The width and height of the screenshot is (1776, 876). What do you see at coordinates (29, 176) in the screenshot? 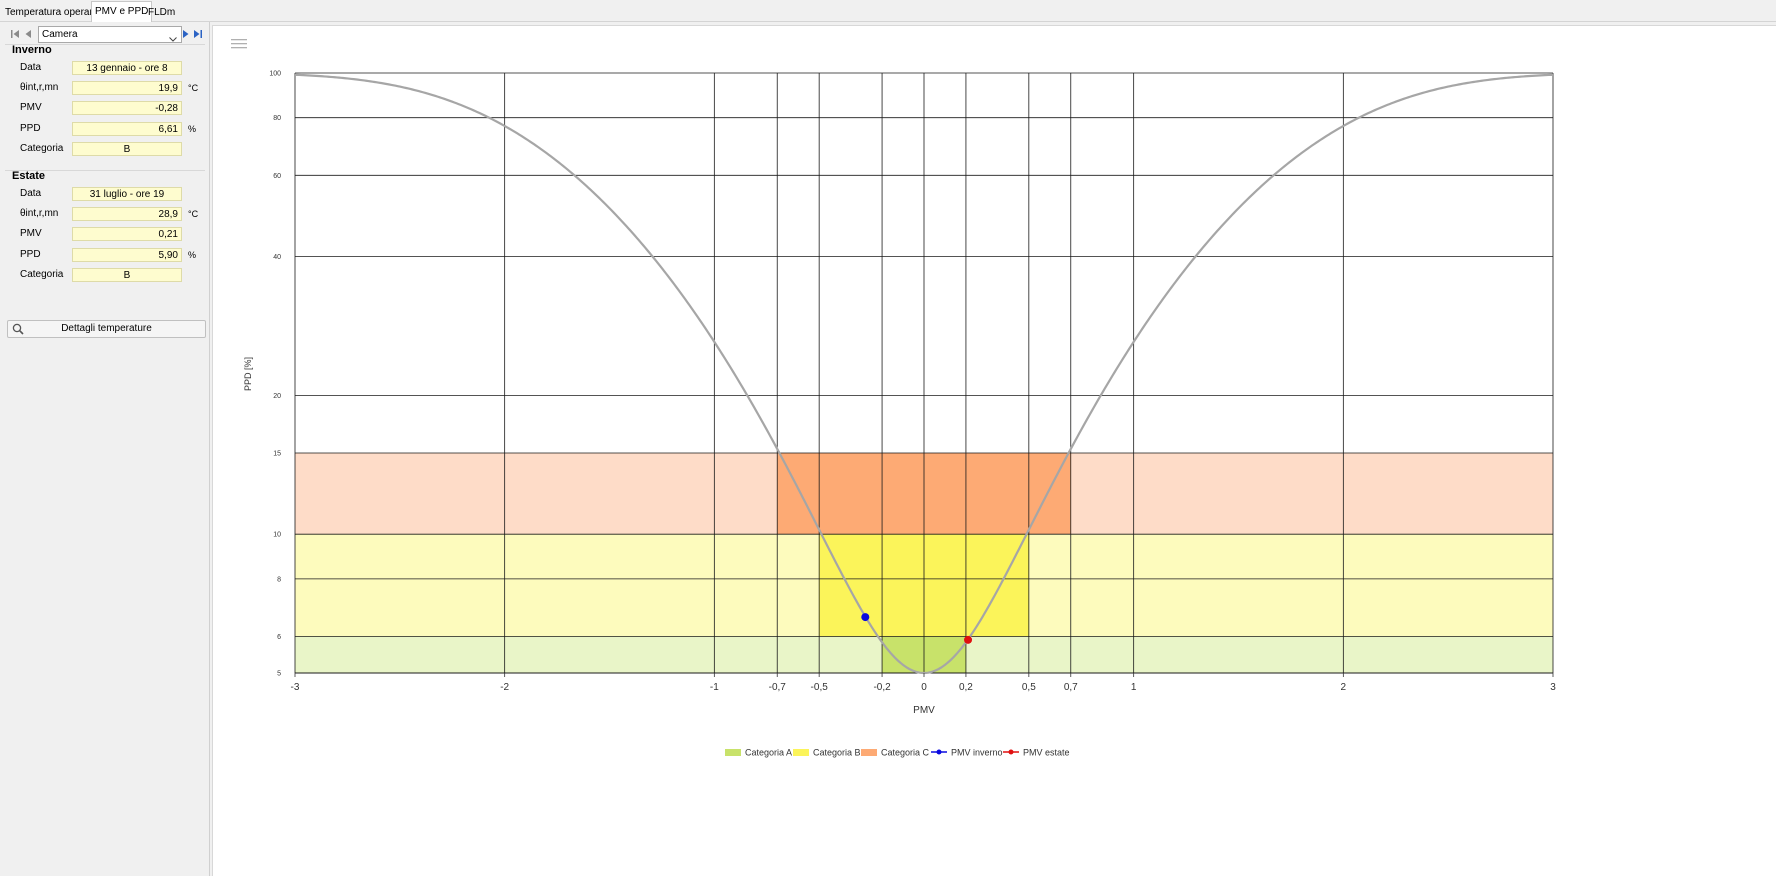
I see `summer-section-title: Estate` at bounding box center [29, 176].